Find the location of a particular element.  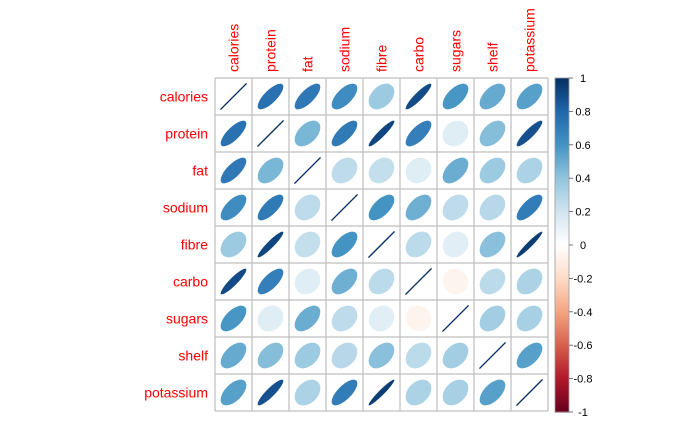

cell-sodium-fibre is located at coordinates (381, 207).